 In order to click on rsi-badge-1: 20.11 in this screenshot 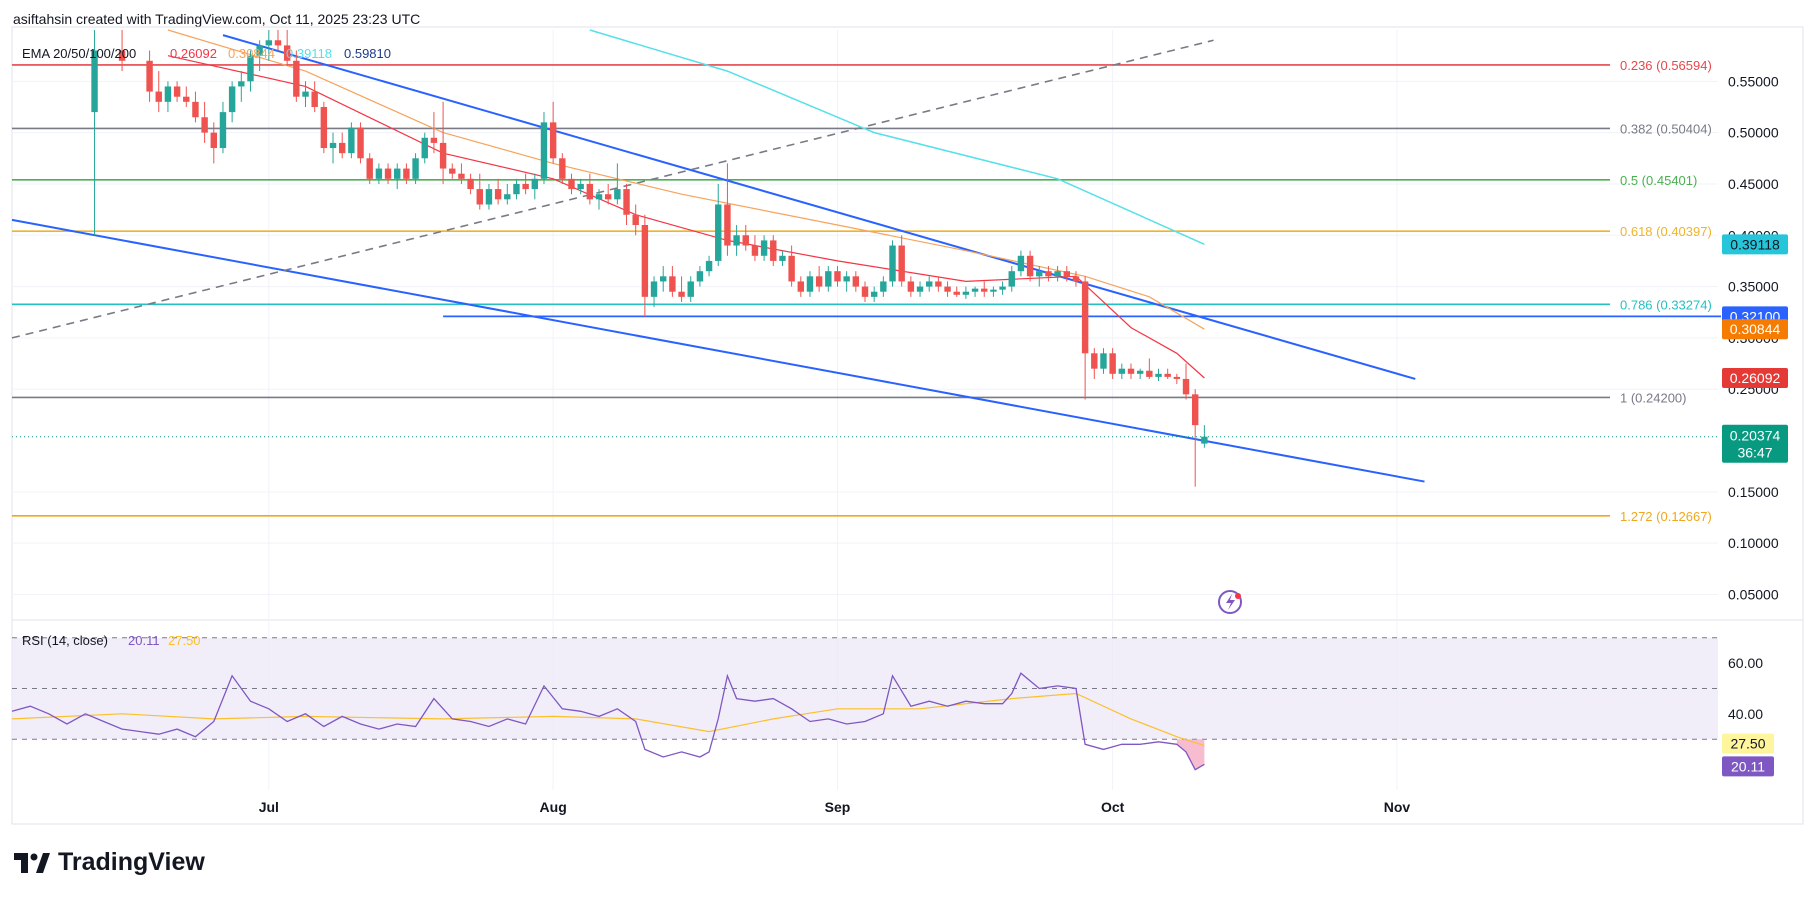, I will do `click(1748, 766)`.